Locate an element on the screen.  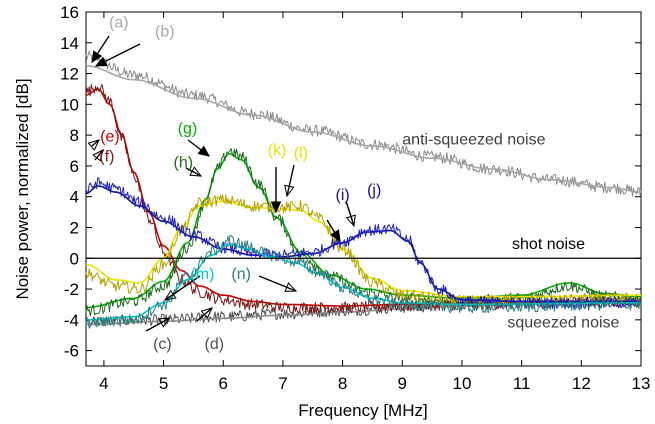
curve-label: (j) is located at coordinates (374, 190).